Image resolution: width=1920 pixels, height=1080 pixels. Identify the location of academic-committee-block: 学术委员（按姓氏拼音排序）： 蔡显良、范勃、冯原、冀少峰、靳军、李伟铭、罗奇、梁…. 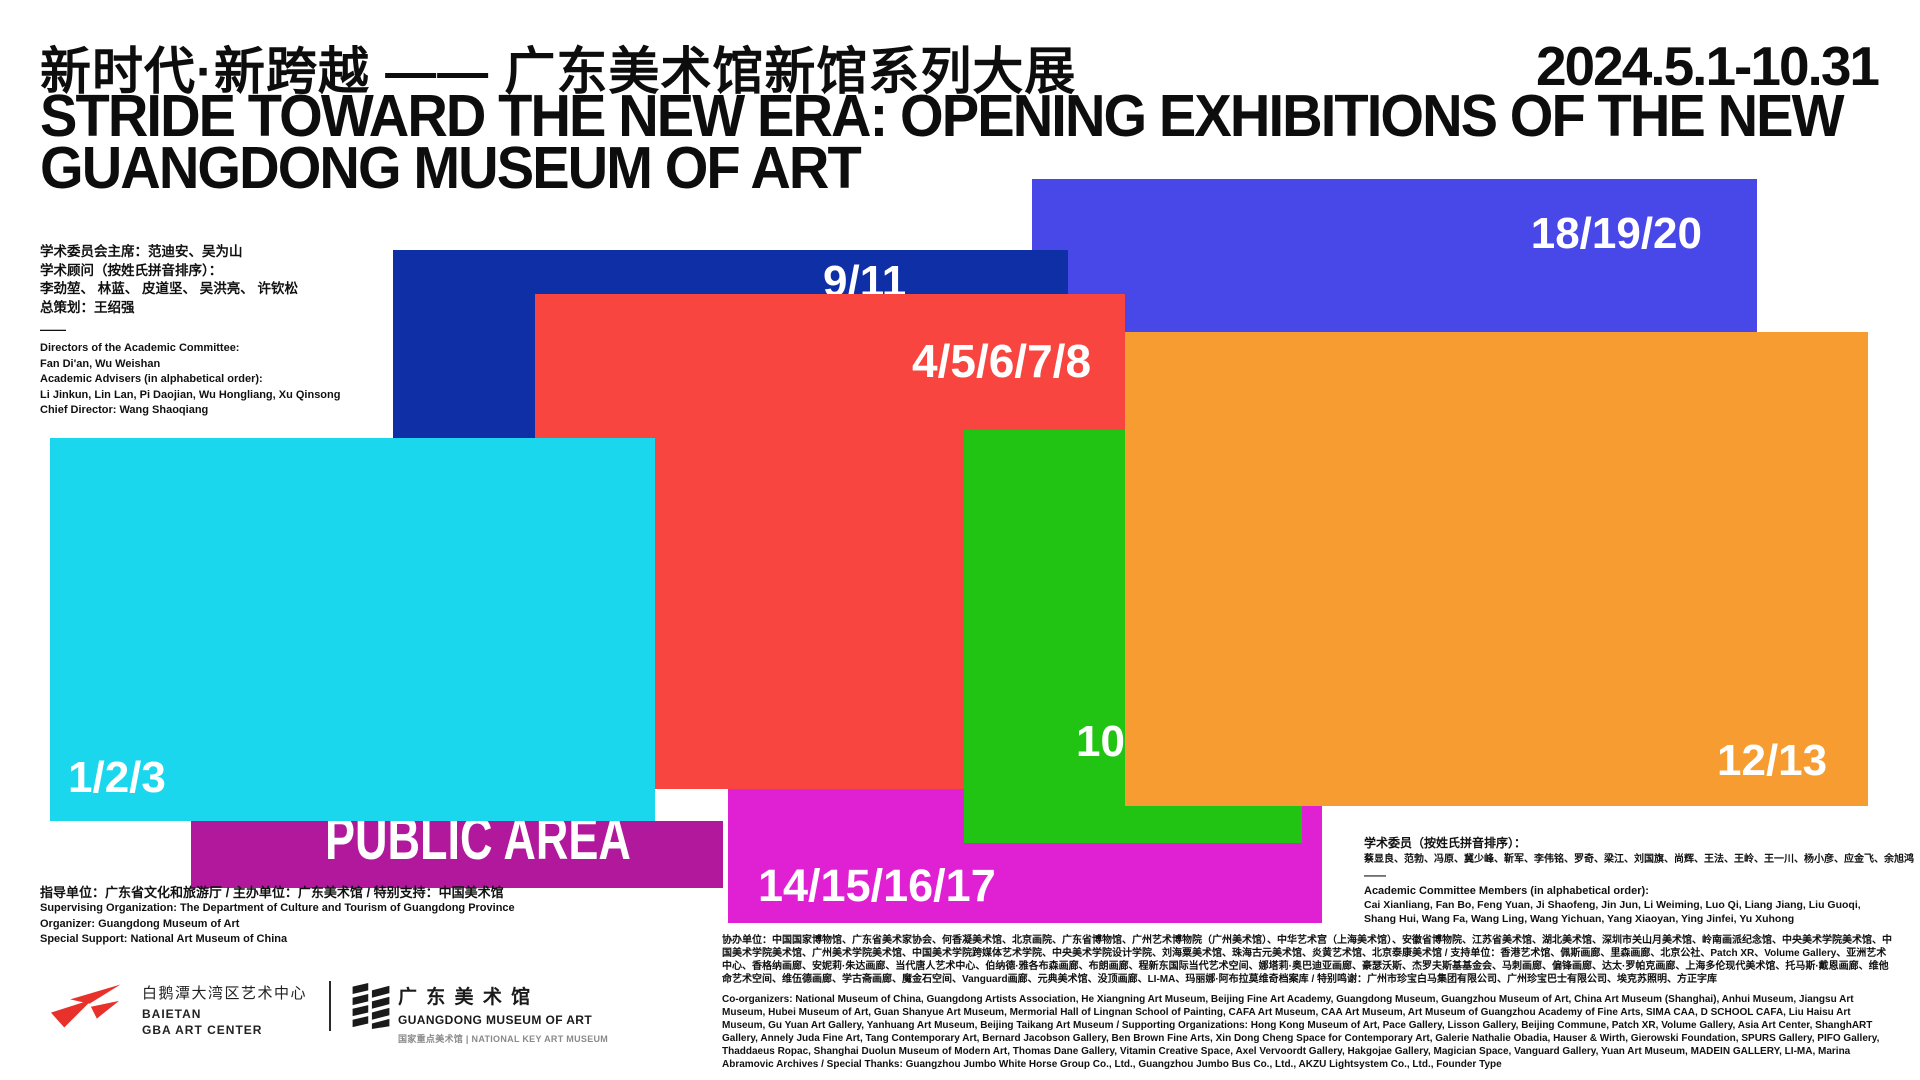
(1639, 881).